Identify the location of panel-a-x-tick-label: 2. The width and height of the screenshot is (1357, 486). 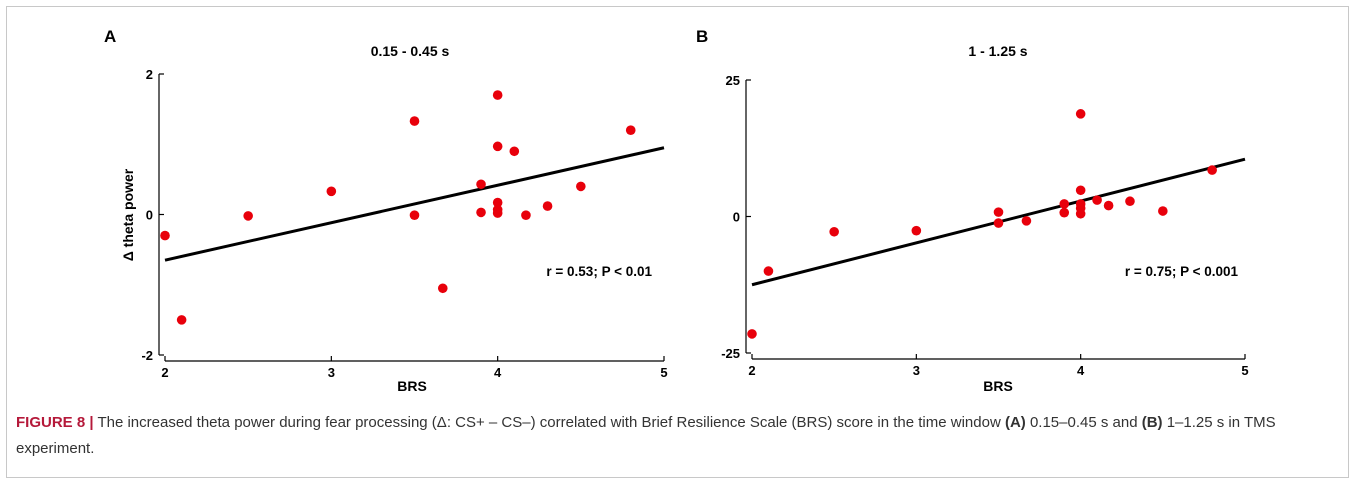
(164, 372).